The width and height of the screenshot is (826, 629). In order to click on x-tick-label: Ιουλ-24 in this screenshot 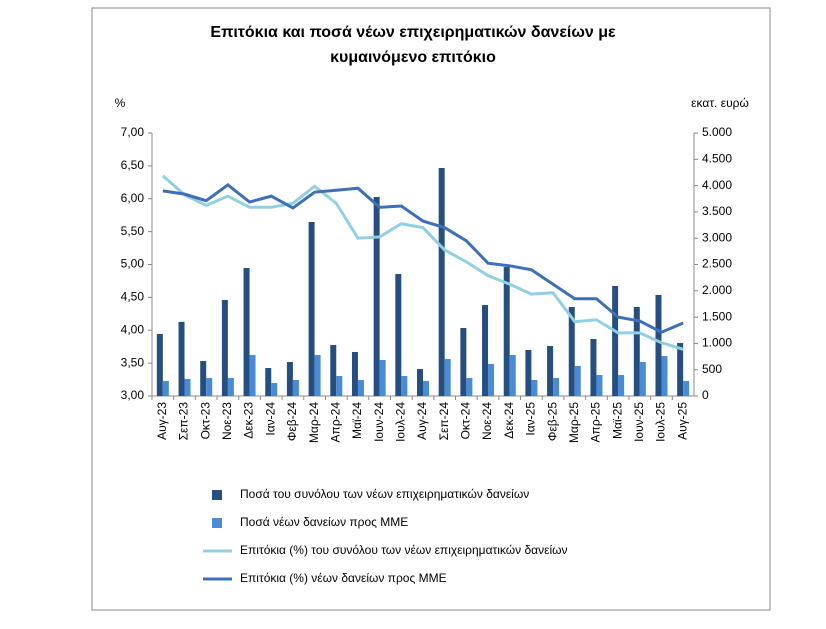, I will do `click(400, 422)`.